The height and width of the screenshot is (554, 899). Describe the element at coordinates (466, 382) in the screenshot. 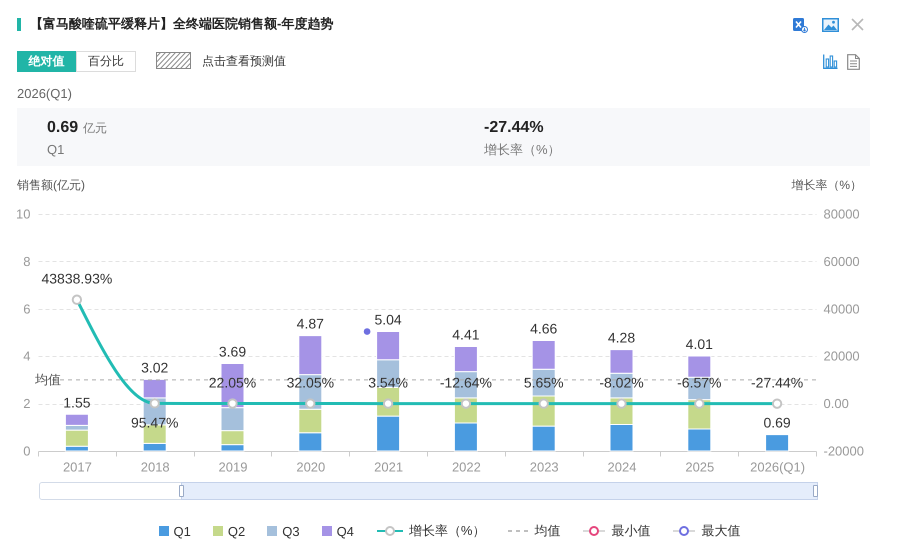

I see `data-label: -12.64%` at that location.